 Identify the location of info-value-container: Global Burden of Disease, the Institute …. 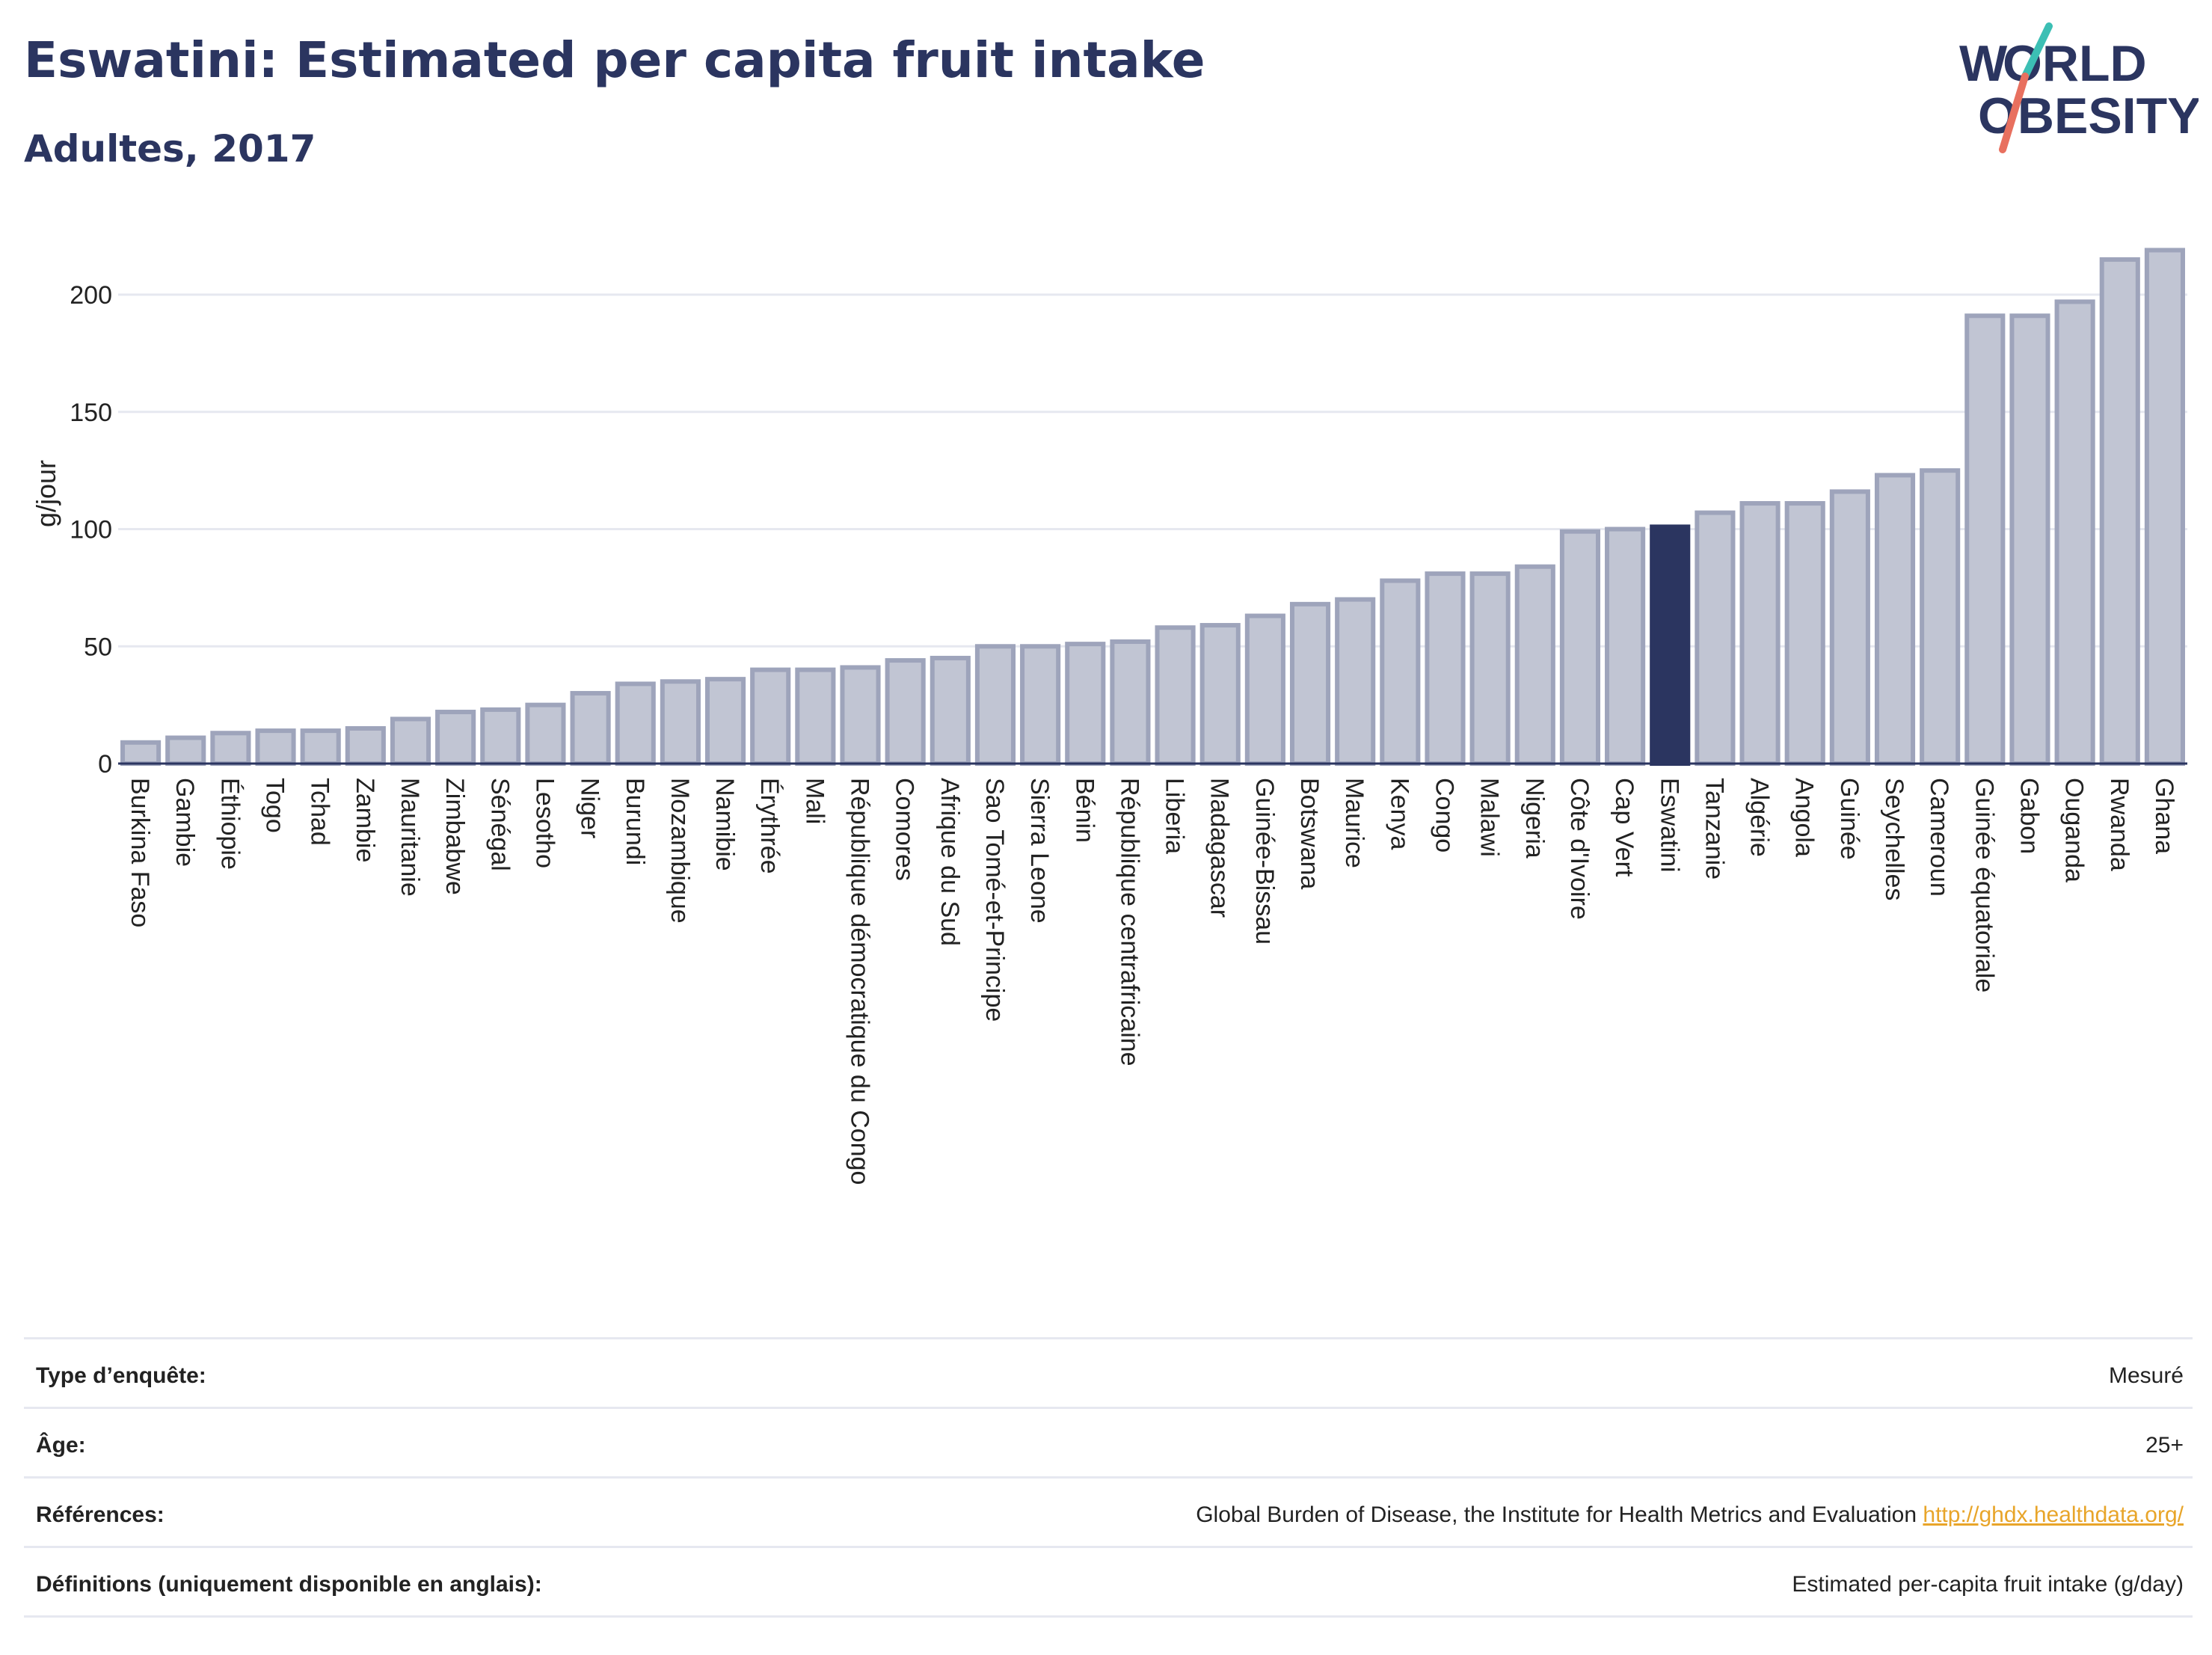
(1690, 1515).